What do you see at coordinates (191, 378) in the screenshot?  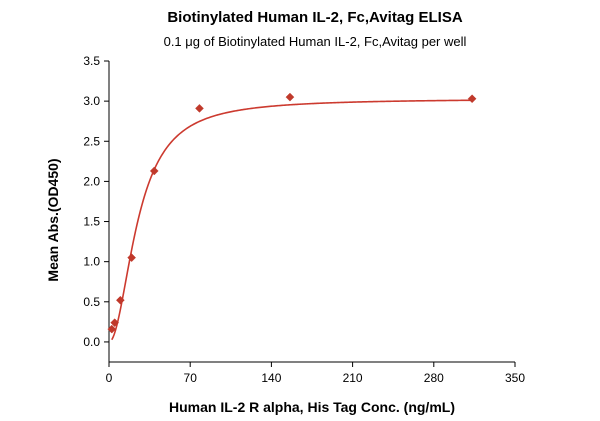 I see `x-tick-label: 70` at bounding box center [191, 378].